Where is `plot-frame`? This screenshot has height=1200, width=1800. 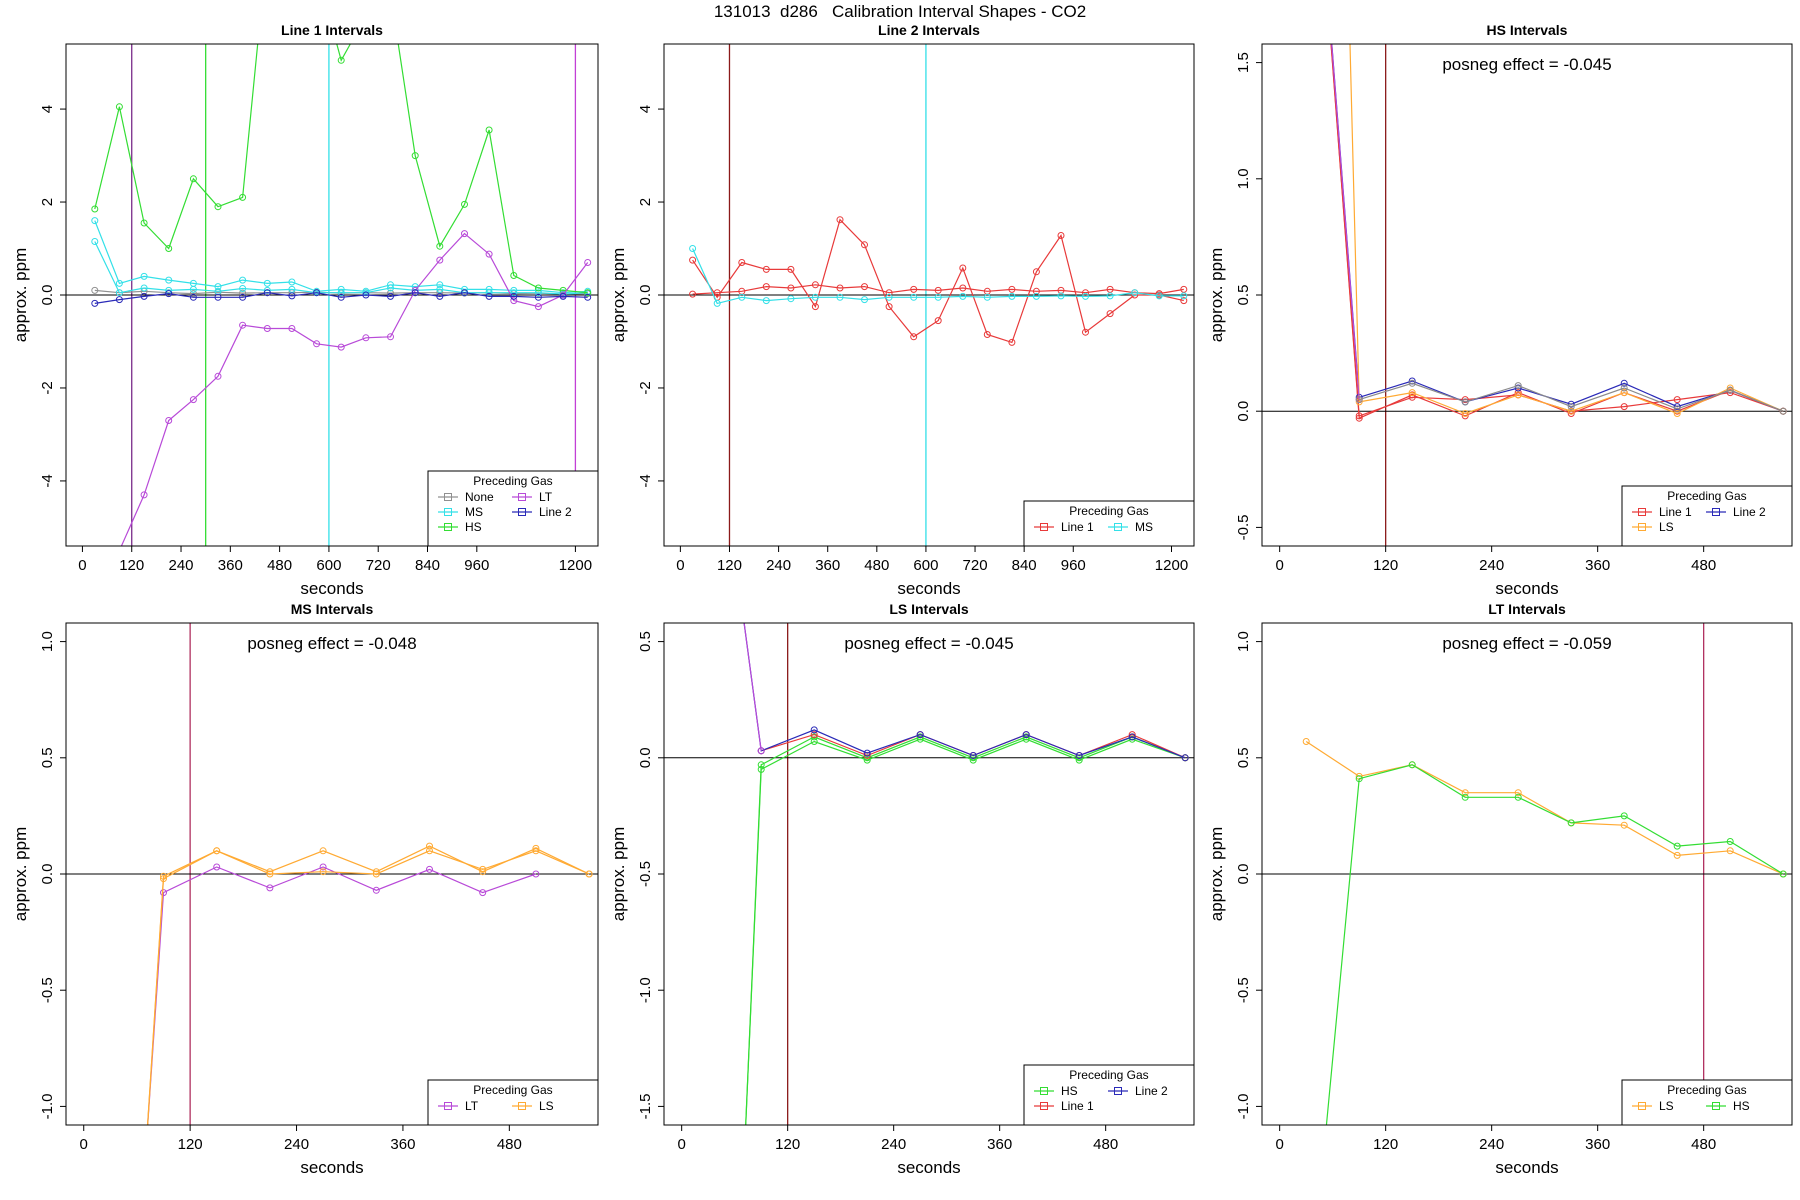 plot-frame is located at coordinates (332, 874).